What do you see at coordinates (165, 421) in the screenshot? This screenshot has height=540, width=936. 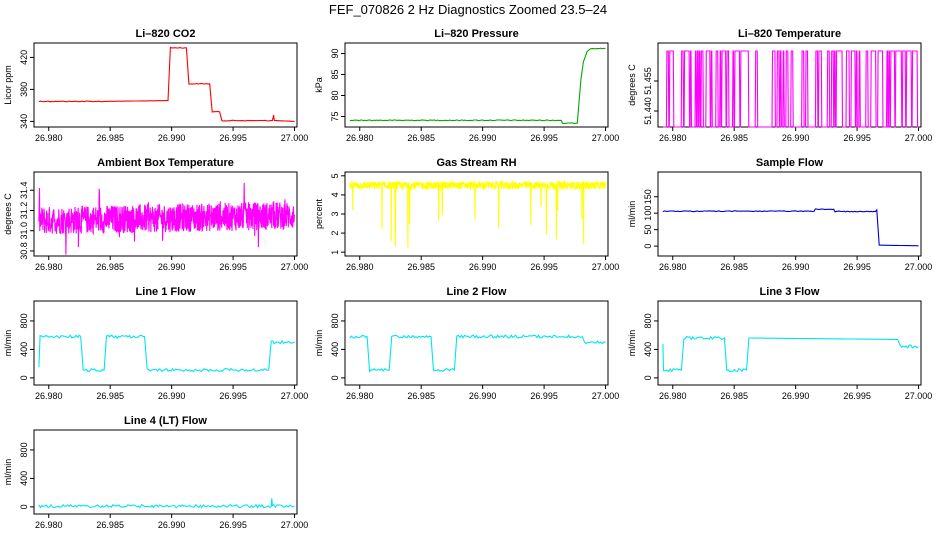 I see `panel-title: Line 4 (LT) Flow` at bounding box center [165, 421].